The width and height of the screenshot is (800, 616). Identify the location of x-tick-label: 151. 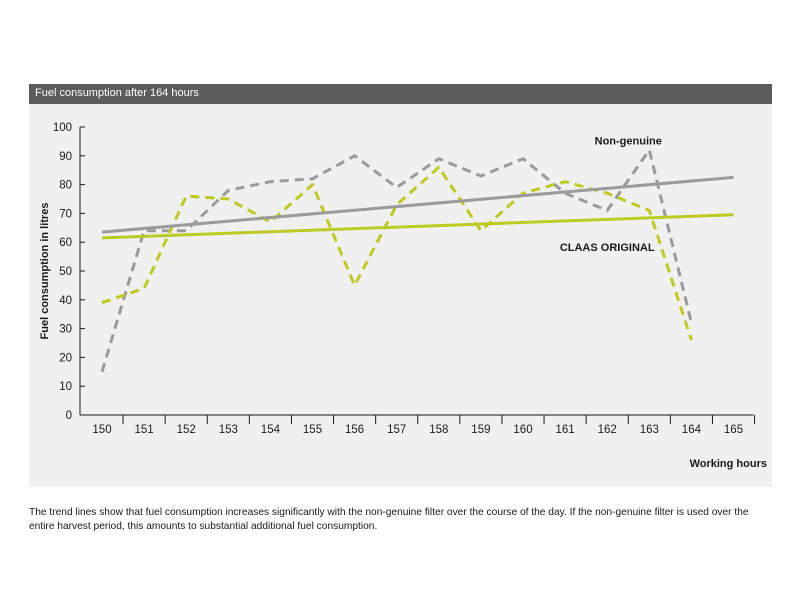
(144, 430).